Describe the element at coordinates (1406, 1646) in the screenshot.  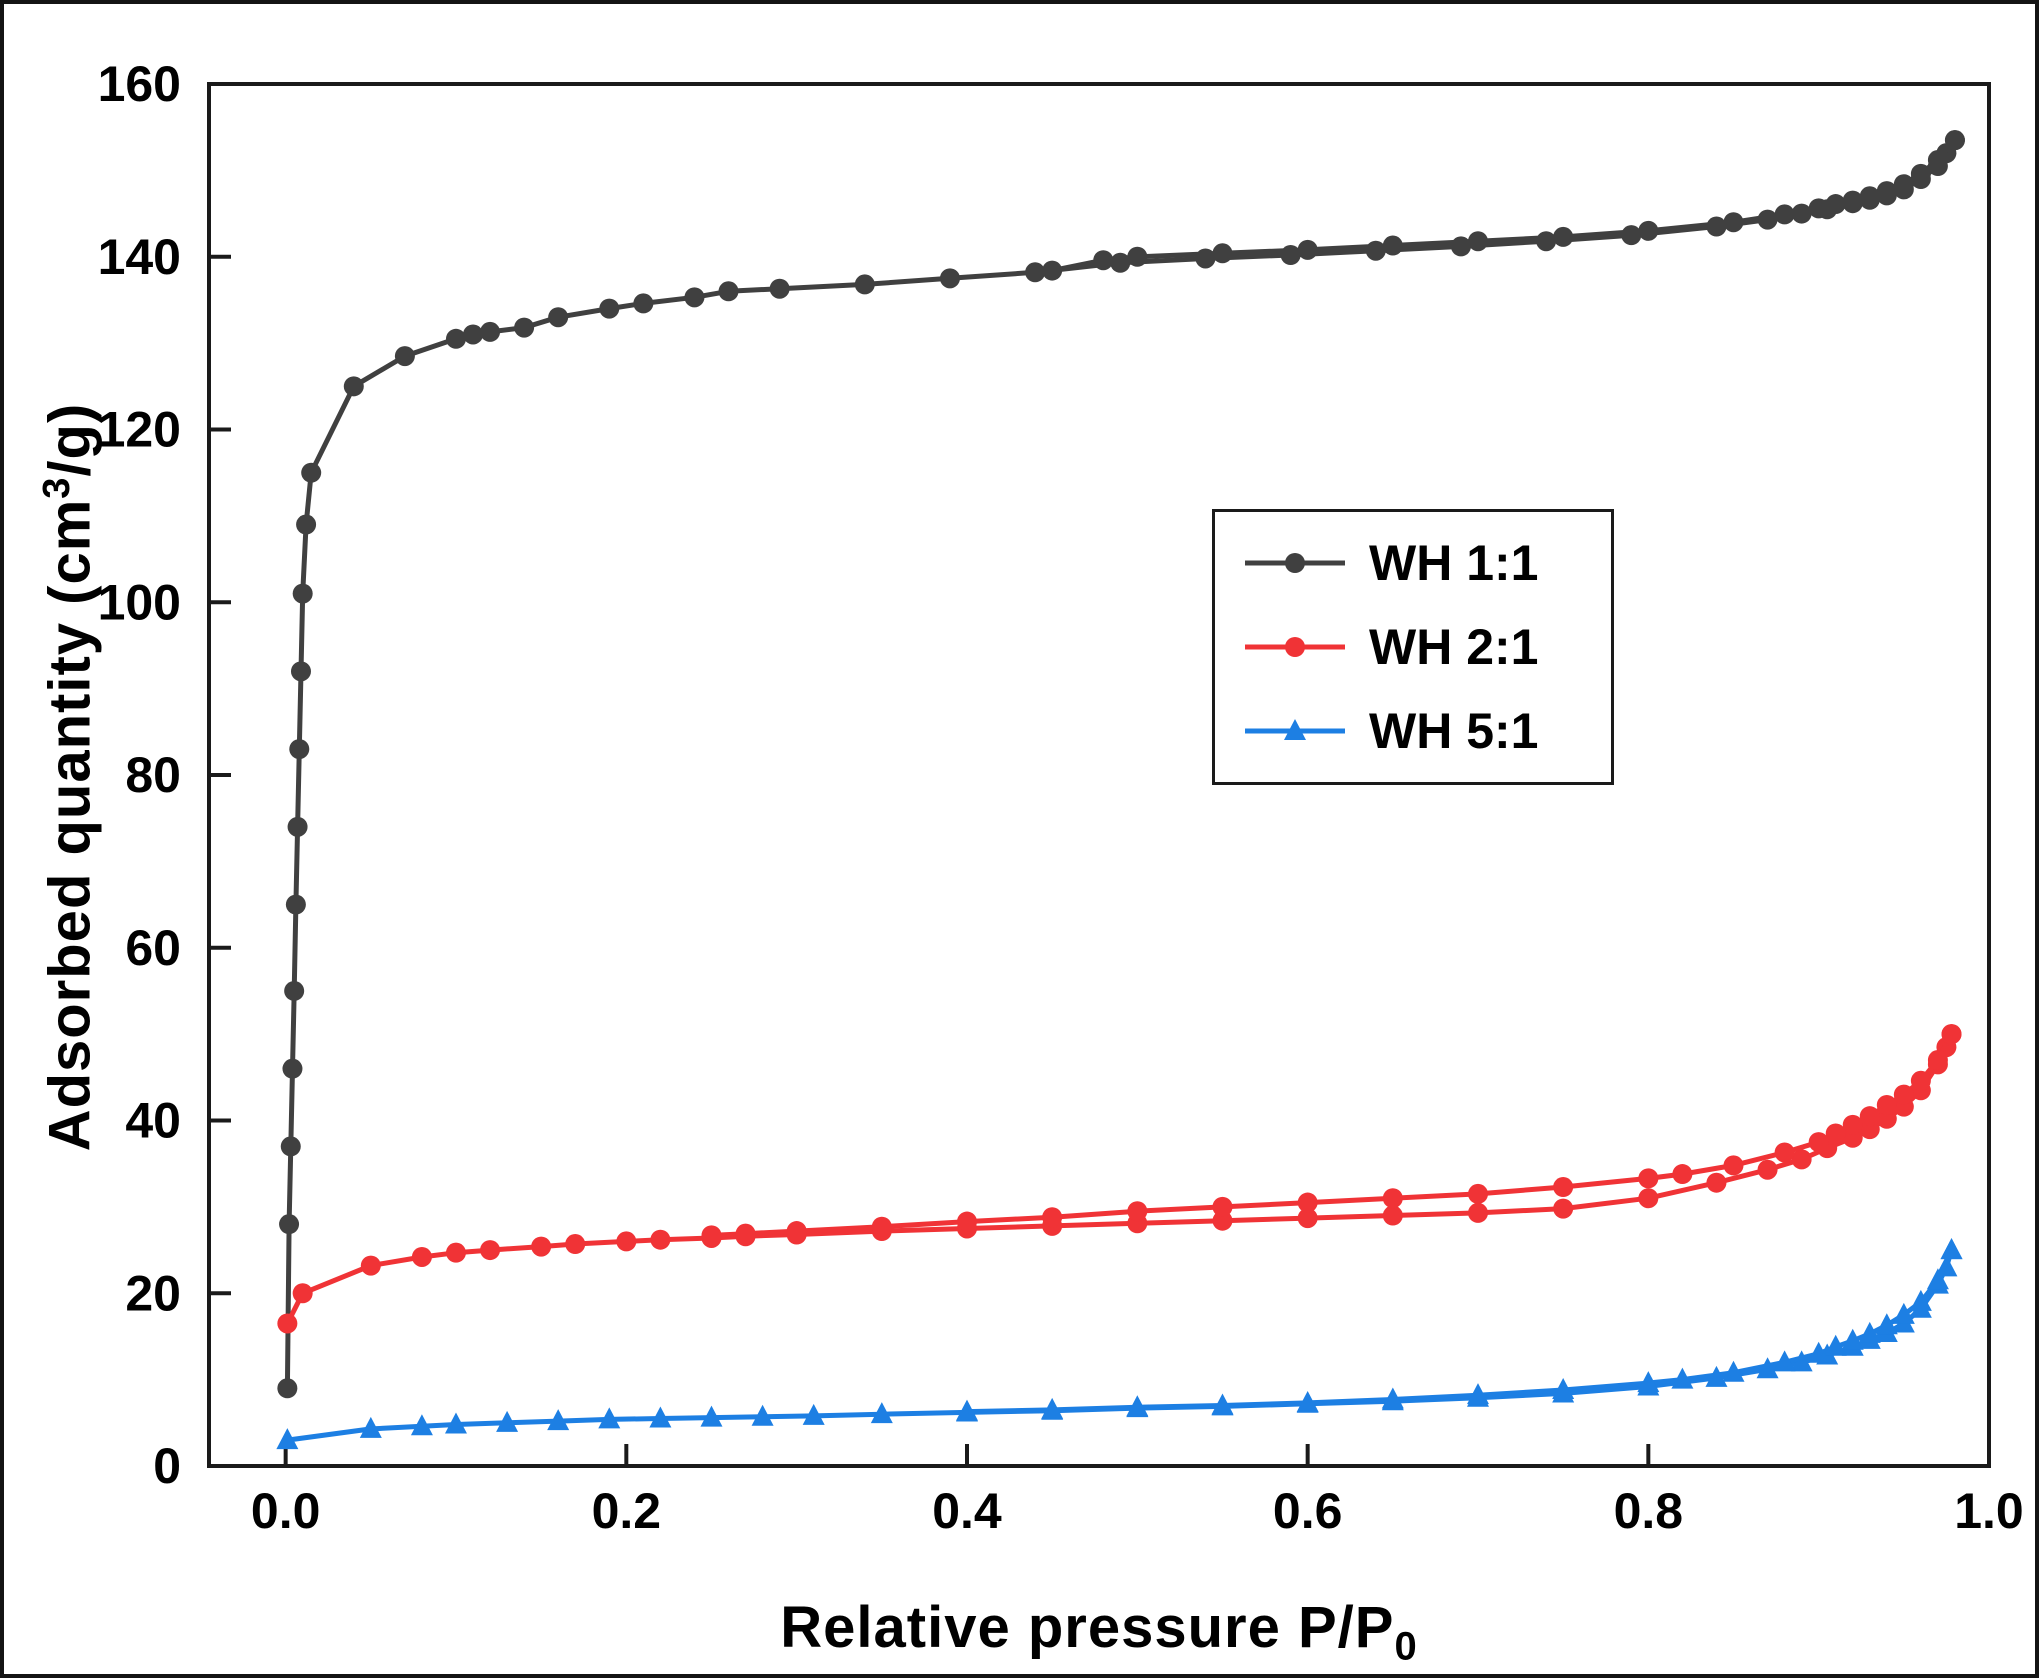
I see `x-axis-title-subscript: 0` at that location.